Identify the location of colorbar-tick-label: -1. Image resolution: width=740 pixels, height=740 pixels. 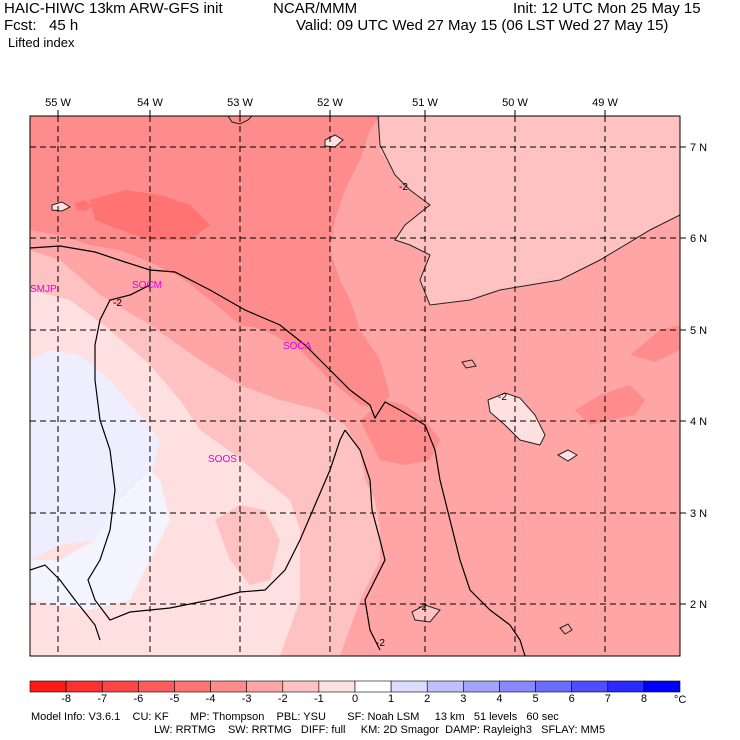
(318, 699).